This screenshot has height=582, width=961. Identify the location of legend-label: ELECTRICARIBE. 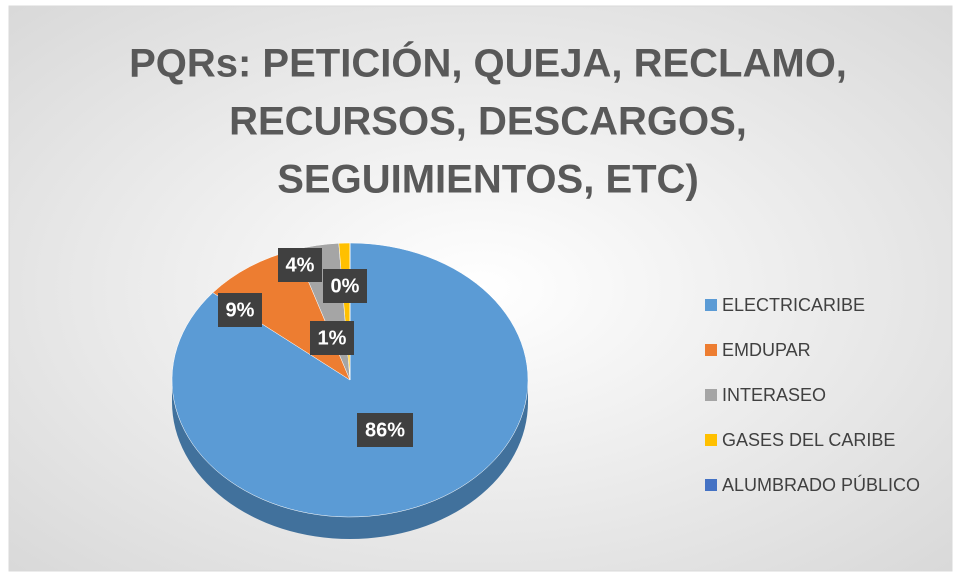
(793, 305).